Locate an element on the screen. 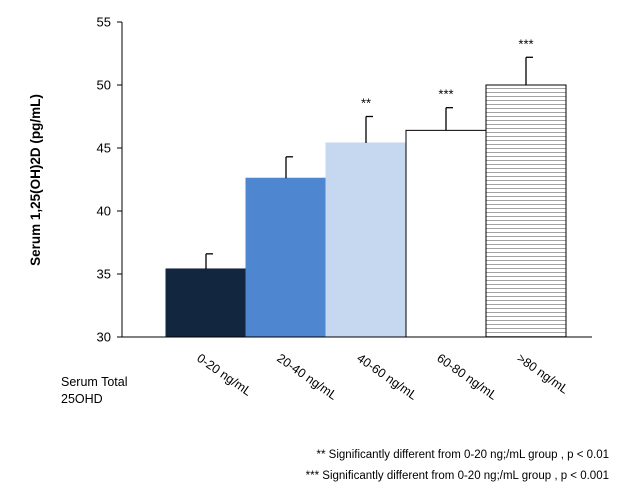  x-axis-title-line-2: 25OHD is located at coordinates (82, 399).